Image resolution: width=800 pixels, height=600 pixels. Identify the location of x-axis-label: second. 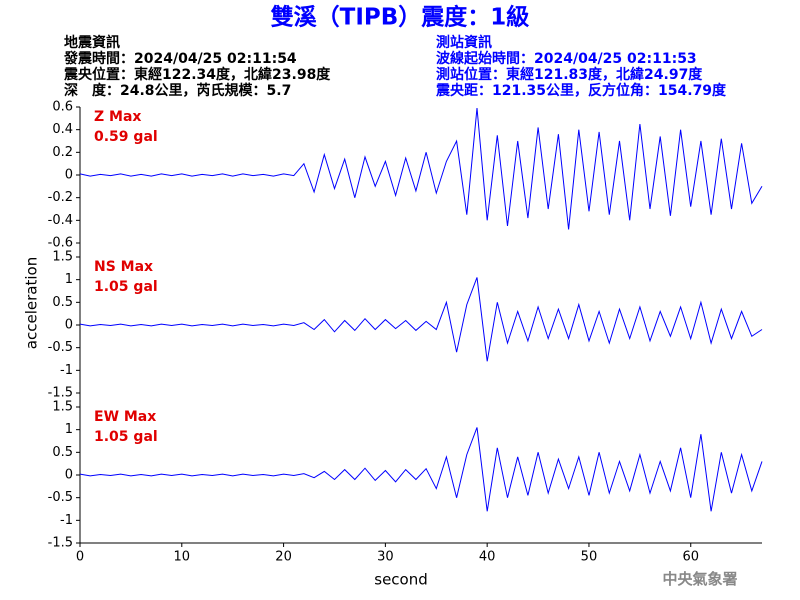
(401, 580).